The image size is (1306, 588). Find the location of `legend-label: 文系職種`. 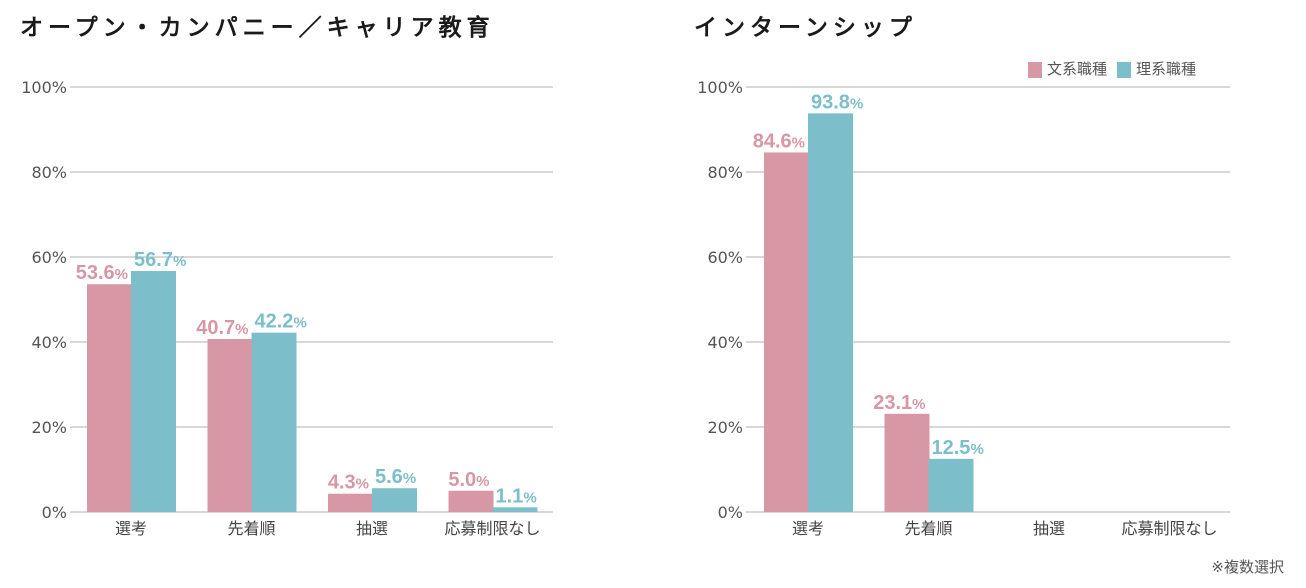

legend-label: 文系職種 is located at coordinates (1077, 69).